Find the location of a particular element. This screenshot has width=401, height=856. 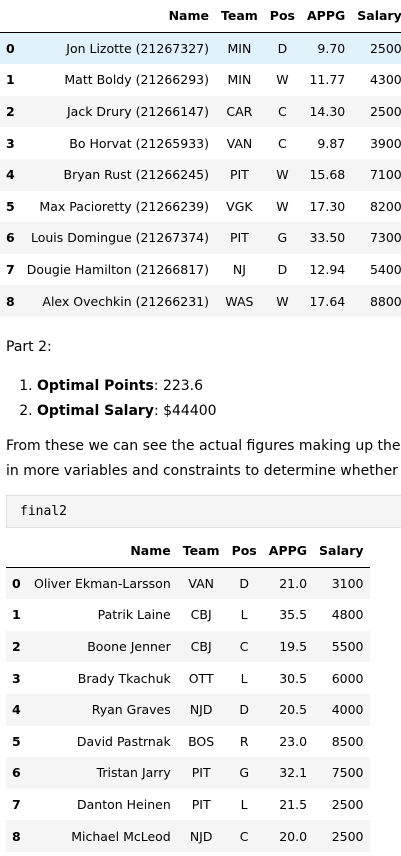

cell-appg: 30.5 is located at coordinates (293, 678).